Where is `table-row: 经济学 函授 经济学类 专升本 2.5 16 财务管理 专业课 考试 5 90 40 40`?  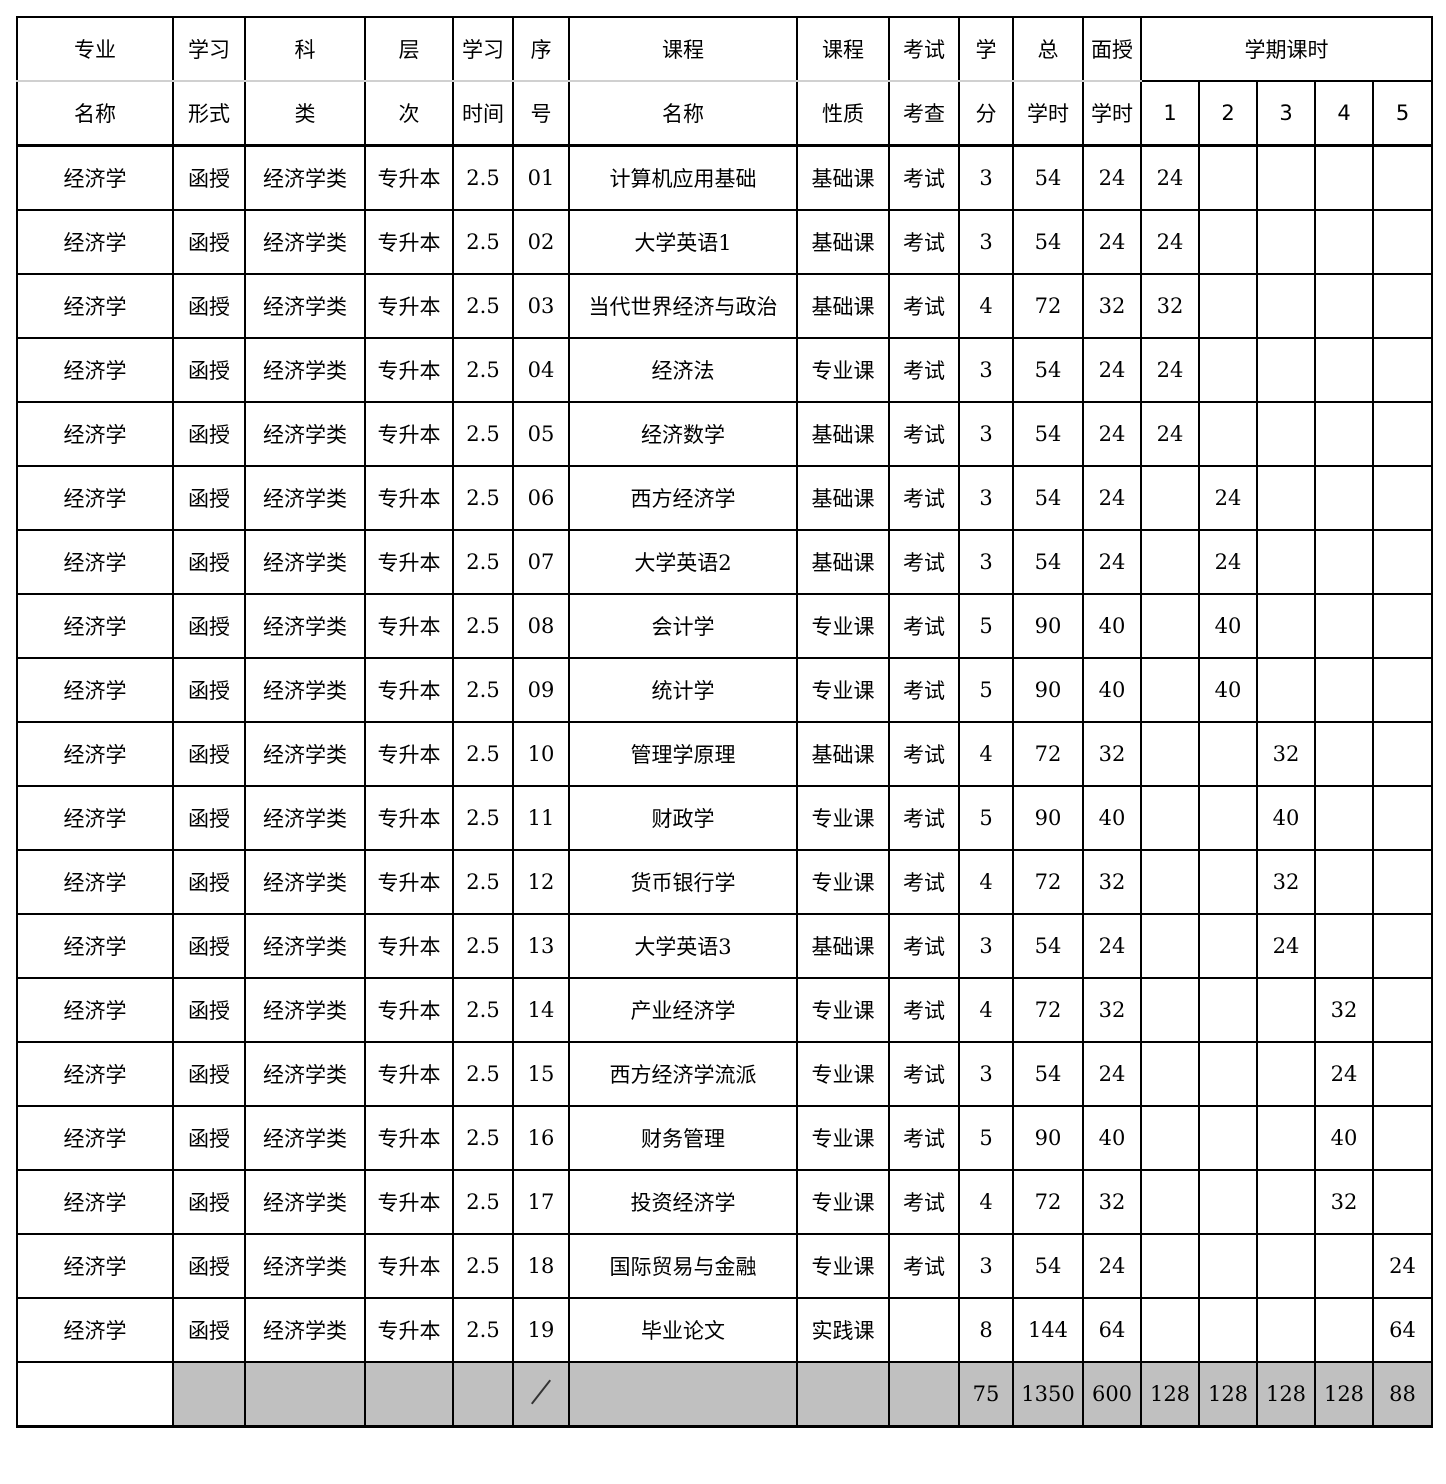
table-row: 经济学 函授 经济学类 专升本 2.5 16 财务管理 专业课 考试 5 90 40 40 is located at coordinates (725, 1138).